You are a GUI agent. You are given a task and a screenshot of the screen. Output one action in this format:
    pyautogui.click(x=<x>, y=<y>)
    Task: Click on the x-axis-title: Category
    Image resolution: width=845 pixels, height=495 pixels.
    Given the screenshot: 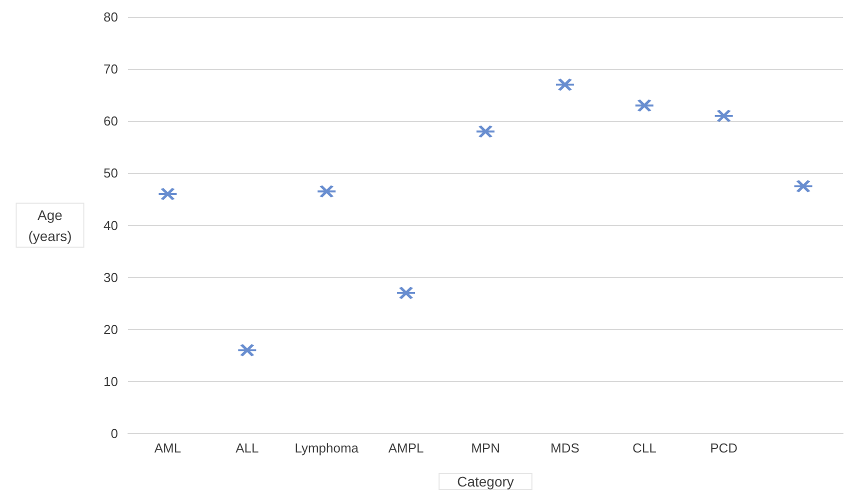 What is the action you would take?
    pyautogui.click(x=485, y=482)
    